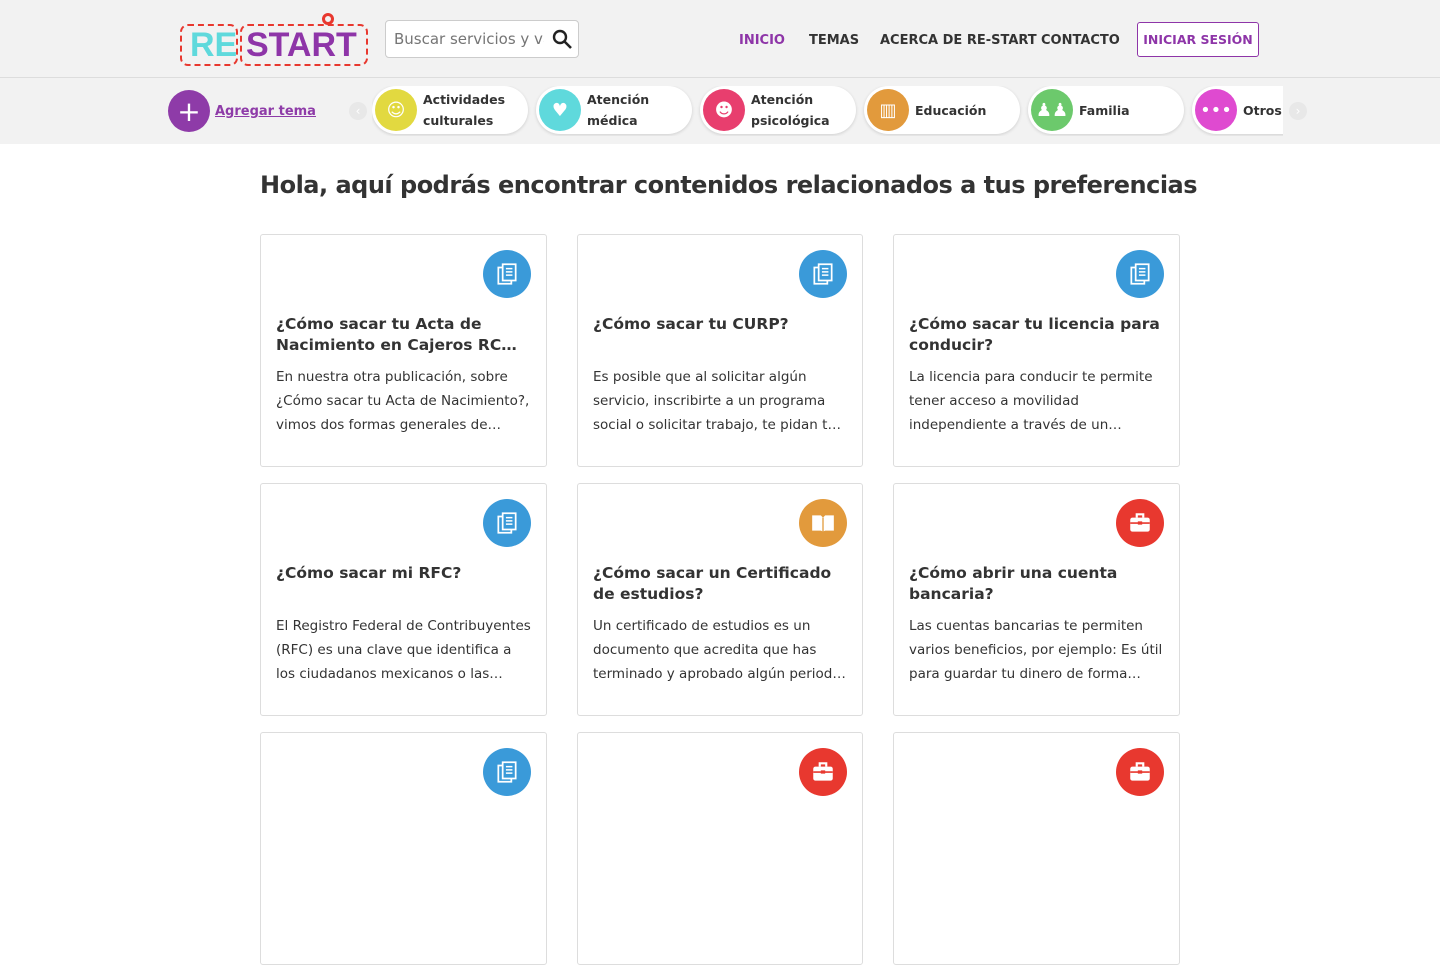  What do you see at coordinates (562, 39) in the screenshot?
I see `search-icon` at bounding box center [562, 39].